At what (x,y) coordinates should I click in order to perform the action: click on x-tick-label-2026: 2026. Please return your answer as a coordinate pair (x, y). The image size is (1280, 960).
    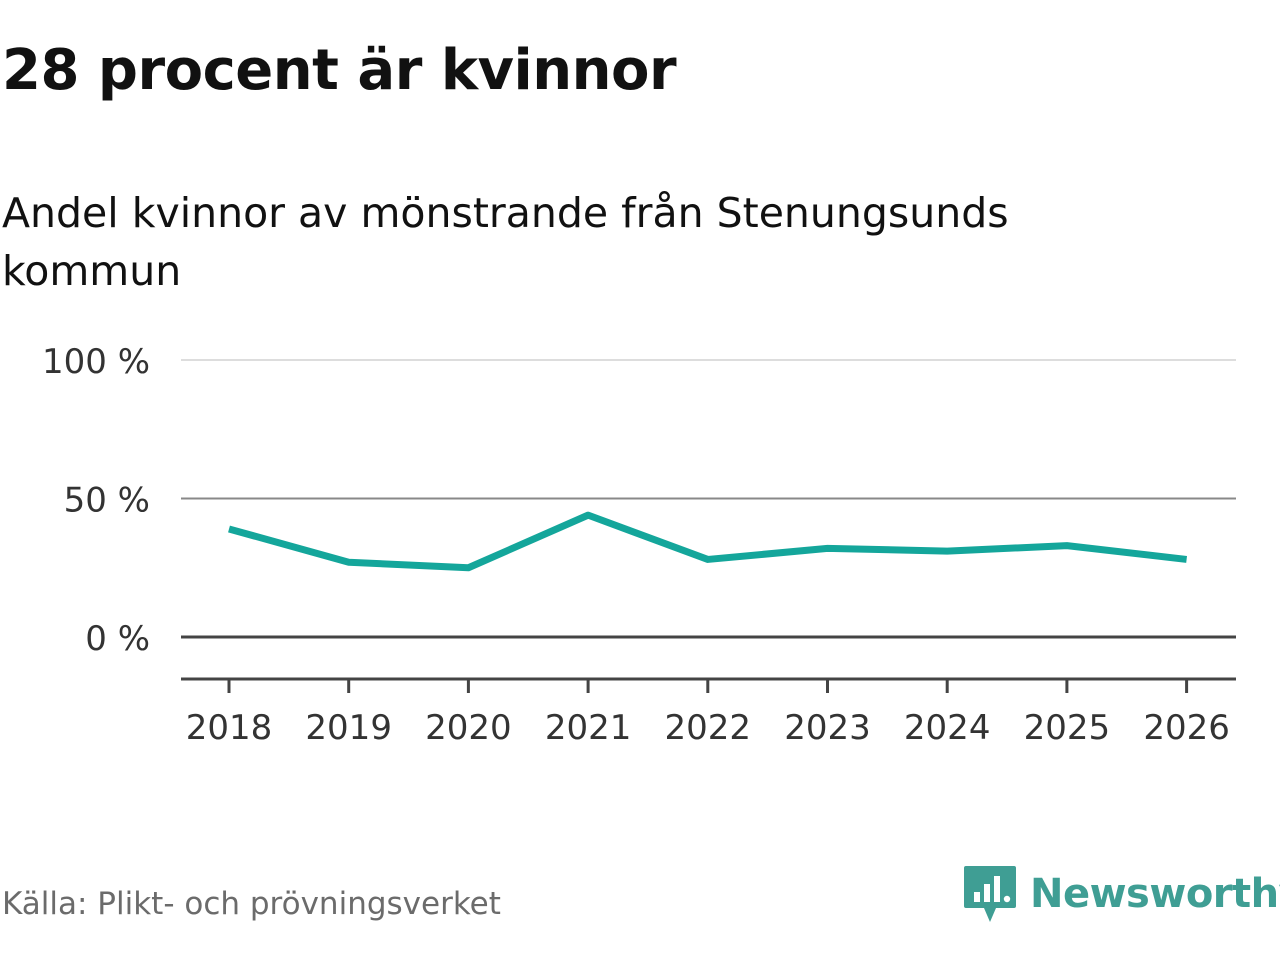
    Looking at the image, I should click on (1186, 728).